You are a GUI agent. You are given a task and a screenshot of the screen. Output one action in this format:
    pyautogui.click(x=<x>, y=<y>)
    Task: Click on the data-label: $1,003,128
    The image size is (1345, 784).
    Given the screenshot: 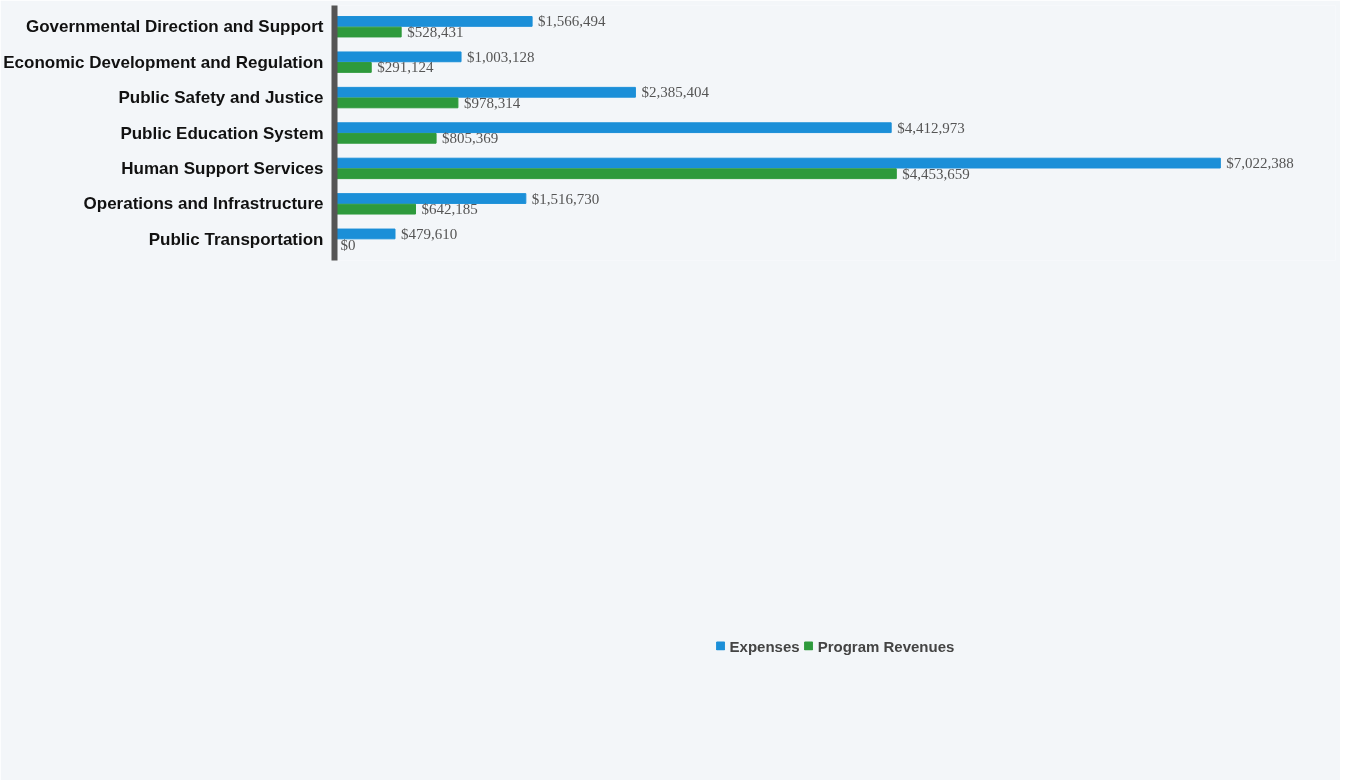 What is the action you would take?
    pyautogui.click(x=501, y=56)
    